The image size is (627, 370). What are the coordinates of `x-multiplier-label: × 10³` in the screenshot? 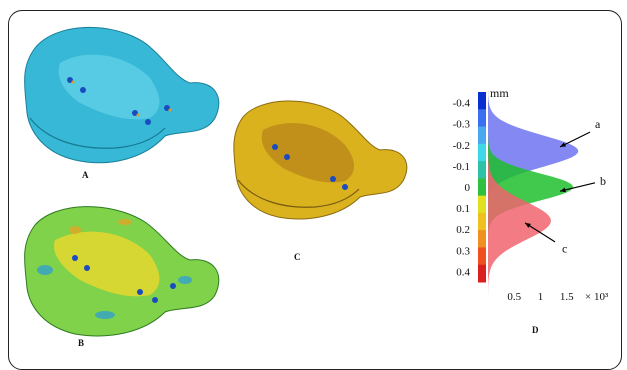 It's located at (597, 296).